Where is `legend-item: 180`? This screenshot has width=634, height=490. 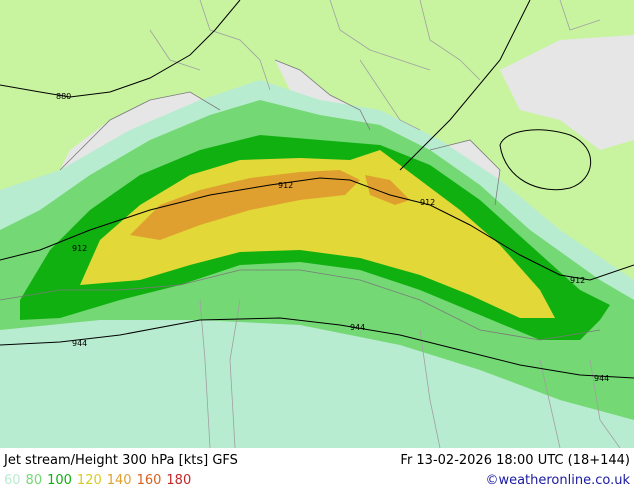
legend-item: 180 is located at coordinates (179, 480).